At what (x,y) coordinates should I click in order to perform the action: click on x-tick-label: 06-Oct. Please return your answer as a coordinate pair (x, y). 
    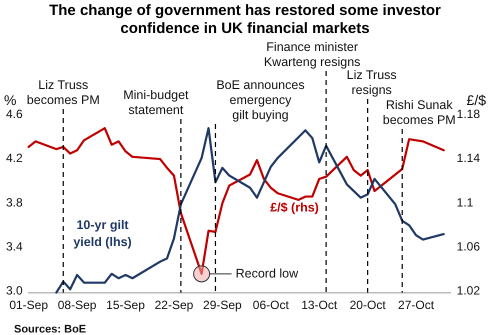
    Looking at the image, I should click on (271, 305).